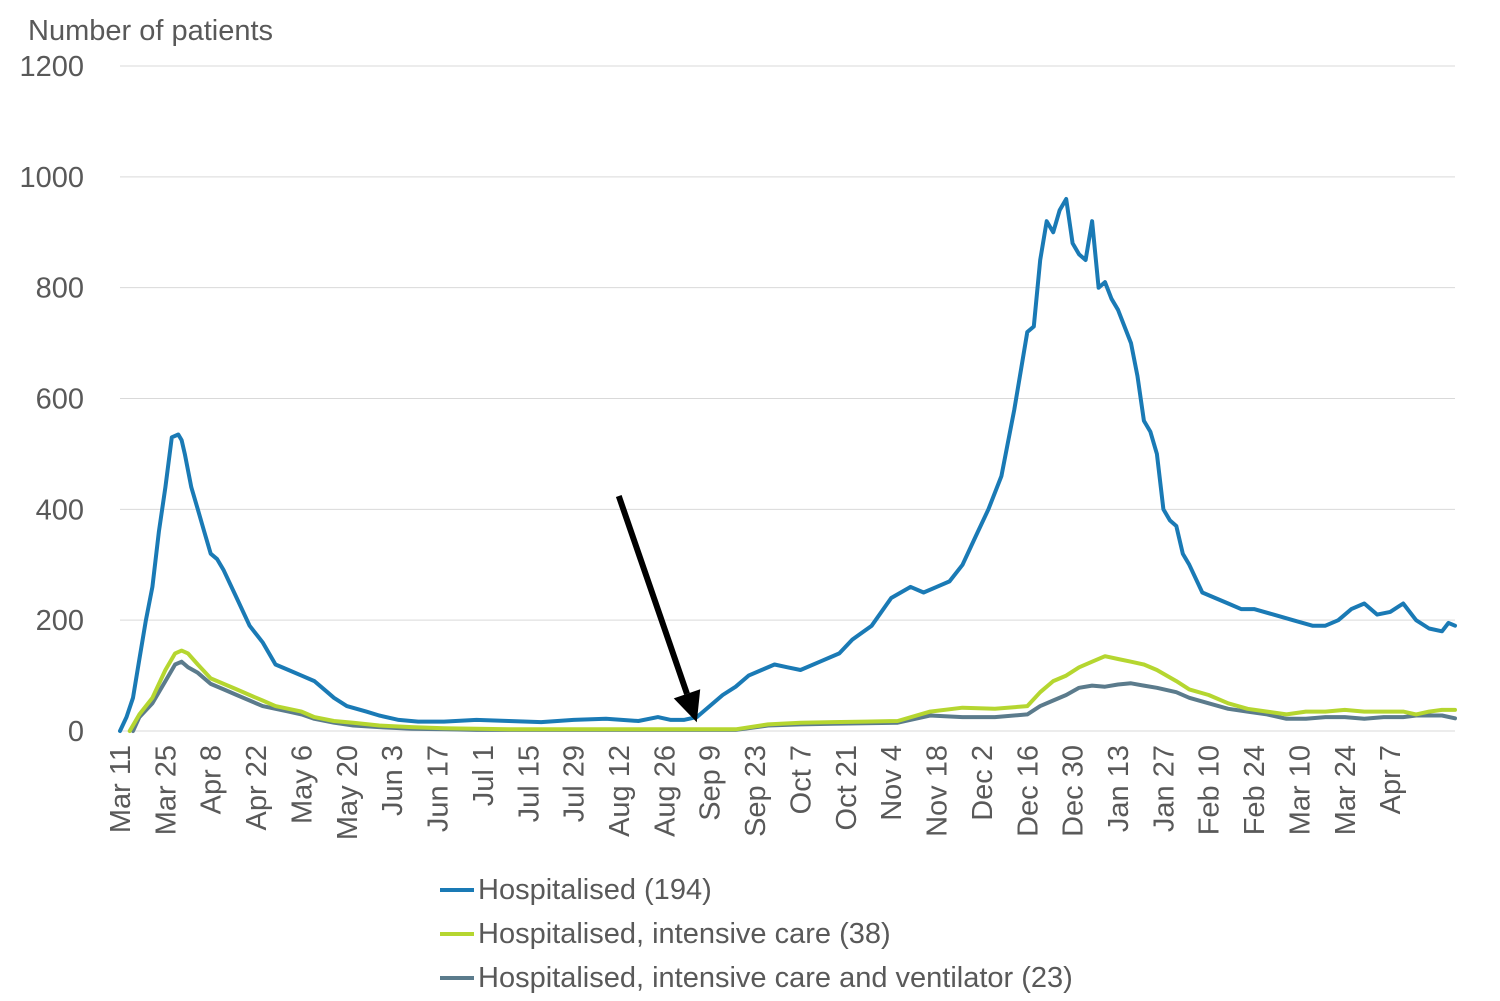 The image size is (1500, 1001). I want to click on x-tick-label: Dec 16, so click(1028, 791).